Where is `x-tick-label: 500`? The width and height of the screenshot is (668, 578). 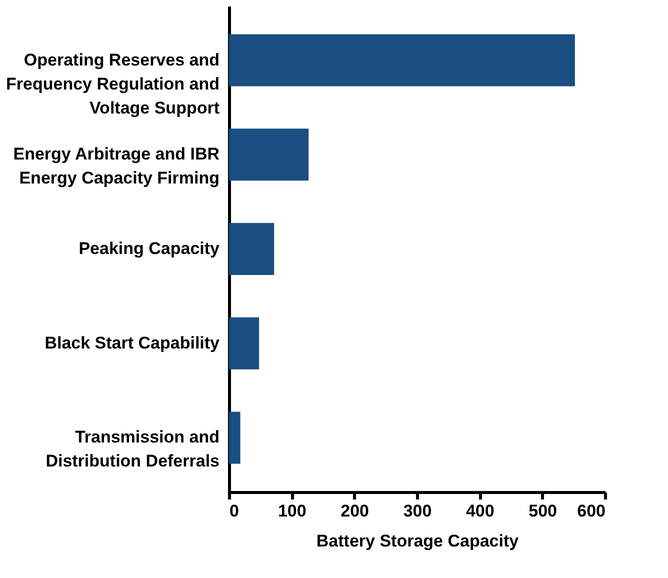 x-tick-label: 500 is located at coordinates (543, 511).